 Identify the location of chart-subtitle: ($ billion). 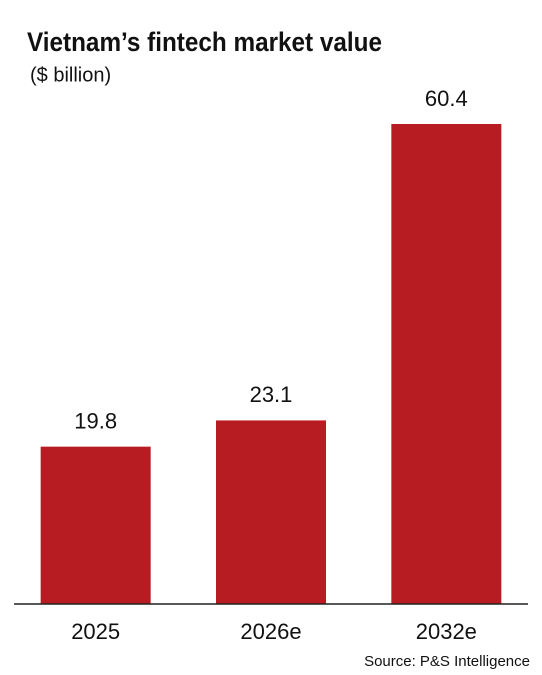
(70, 75).